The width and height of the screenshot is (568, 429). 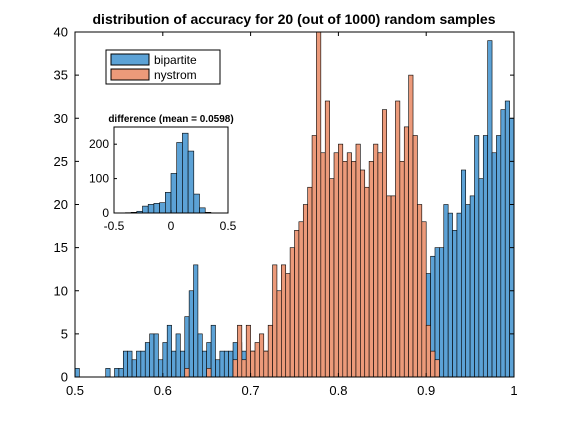 I want to click on inset-x-tick-label: 0, so click(x=171, y=226).